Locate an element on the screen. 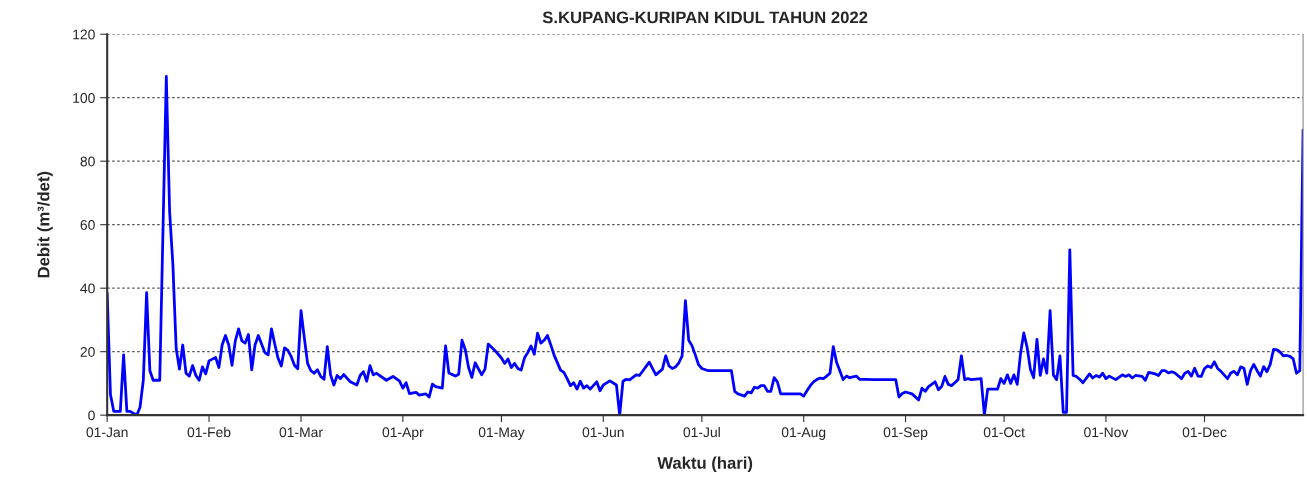  y-tick-label: 120 is located at coordinates (84, 34).